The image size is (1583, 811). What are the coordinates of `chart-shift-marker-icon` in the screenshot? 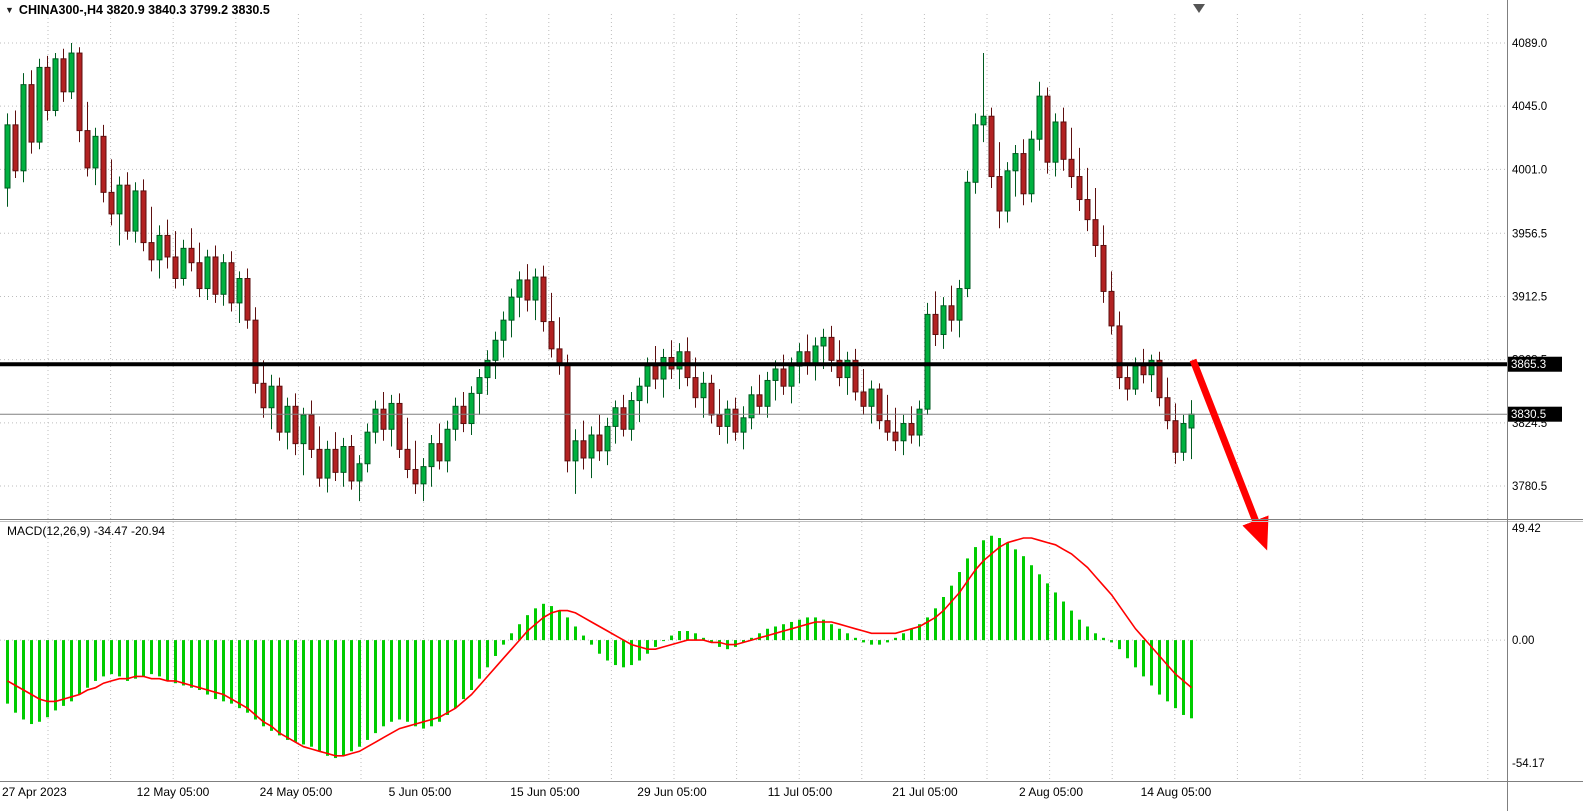 It's located at (1199, 8).